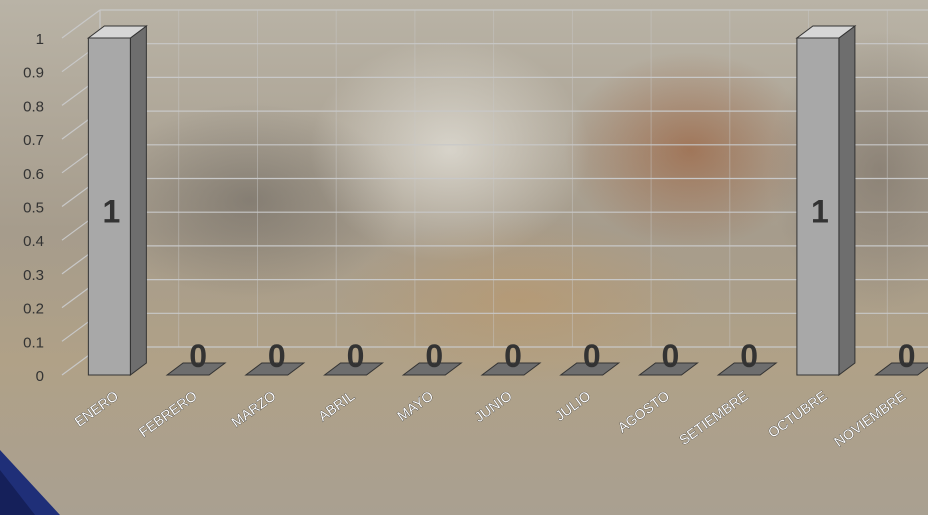  I want to click on category-label: OCTUBRE, so click(797, 413).